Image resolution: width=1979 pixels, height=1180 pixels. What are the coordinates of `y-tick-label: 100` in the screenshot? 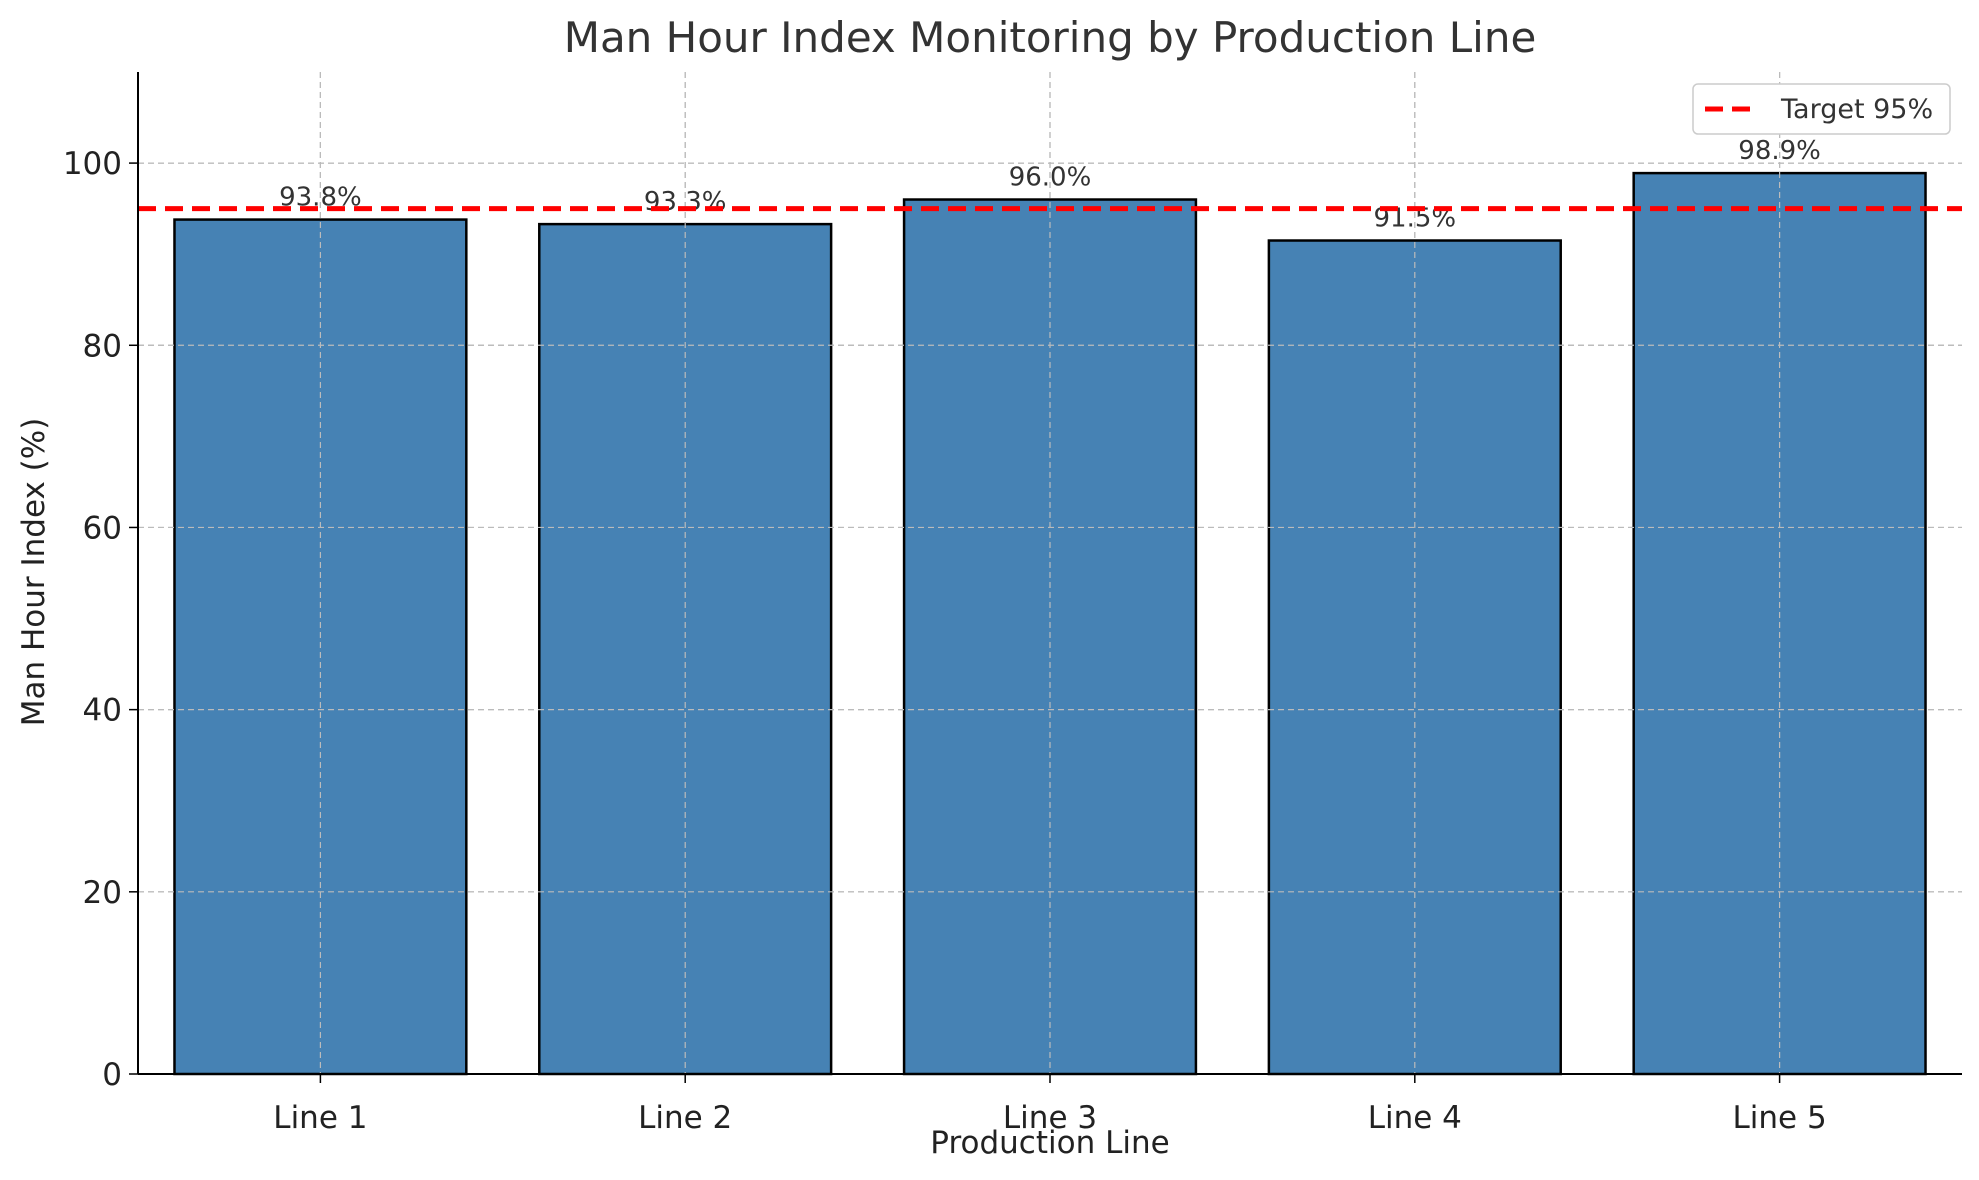 It's located at (92, 164).